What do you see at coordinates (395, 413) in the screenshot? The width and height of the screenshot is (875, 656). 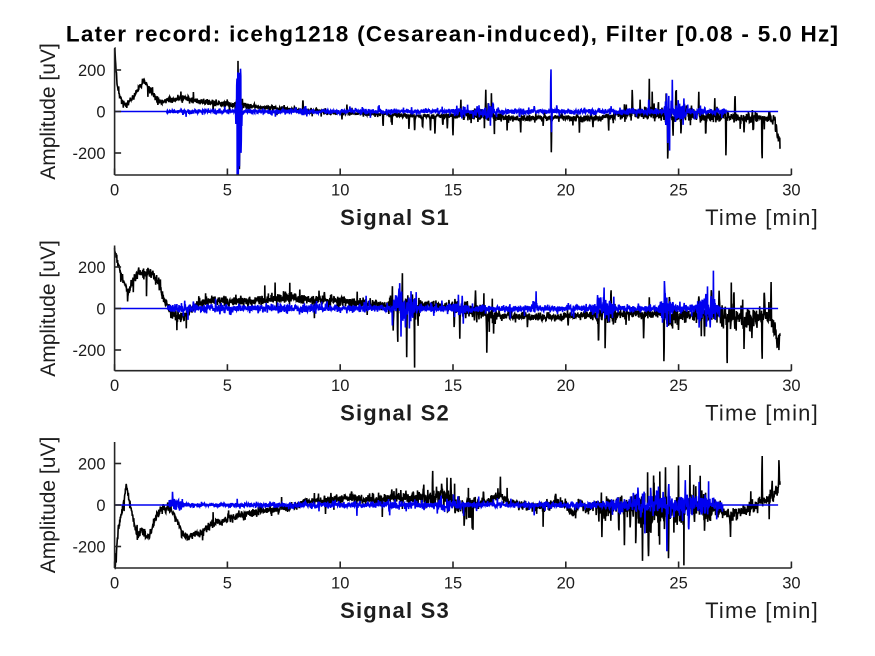 I see `svg-text: Signal S2` at bounding box center [395, 413].